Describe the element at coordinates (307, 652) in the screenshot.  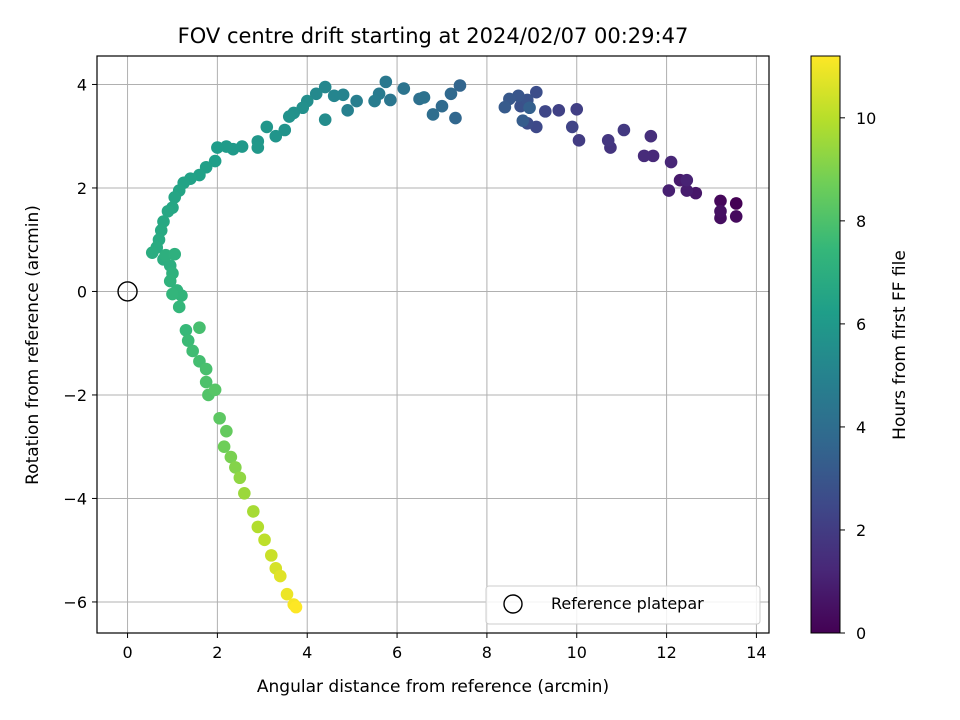
I see `x-tick-label: 4` at that location.